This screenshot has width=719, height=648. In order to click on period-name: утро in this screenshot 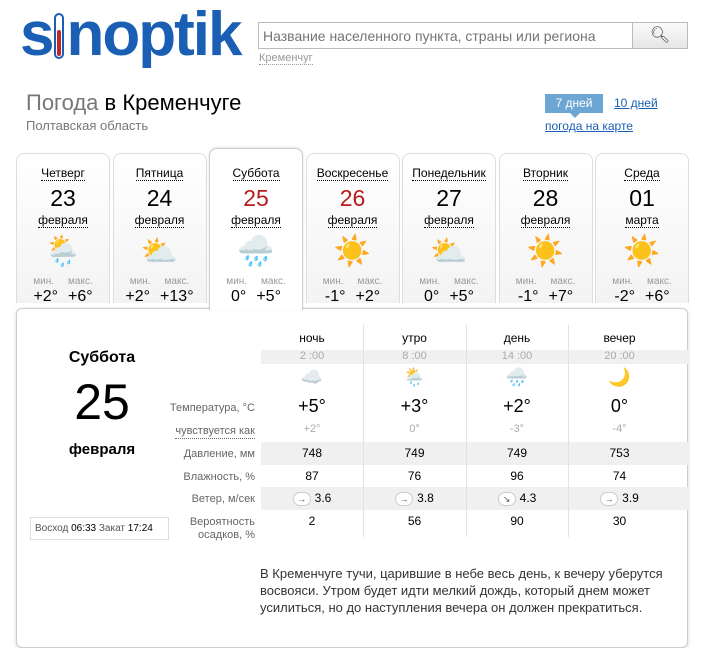, I will do `click(414, 338)`.